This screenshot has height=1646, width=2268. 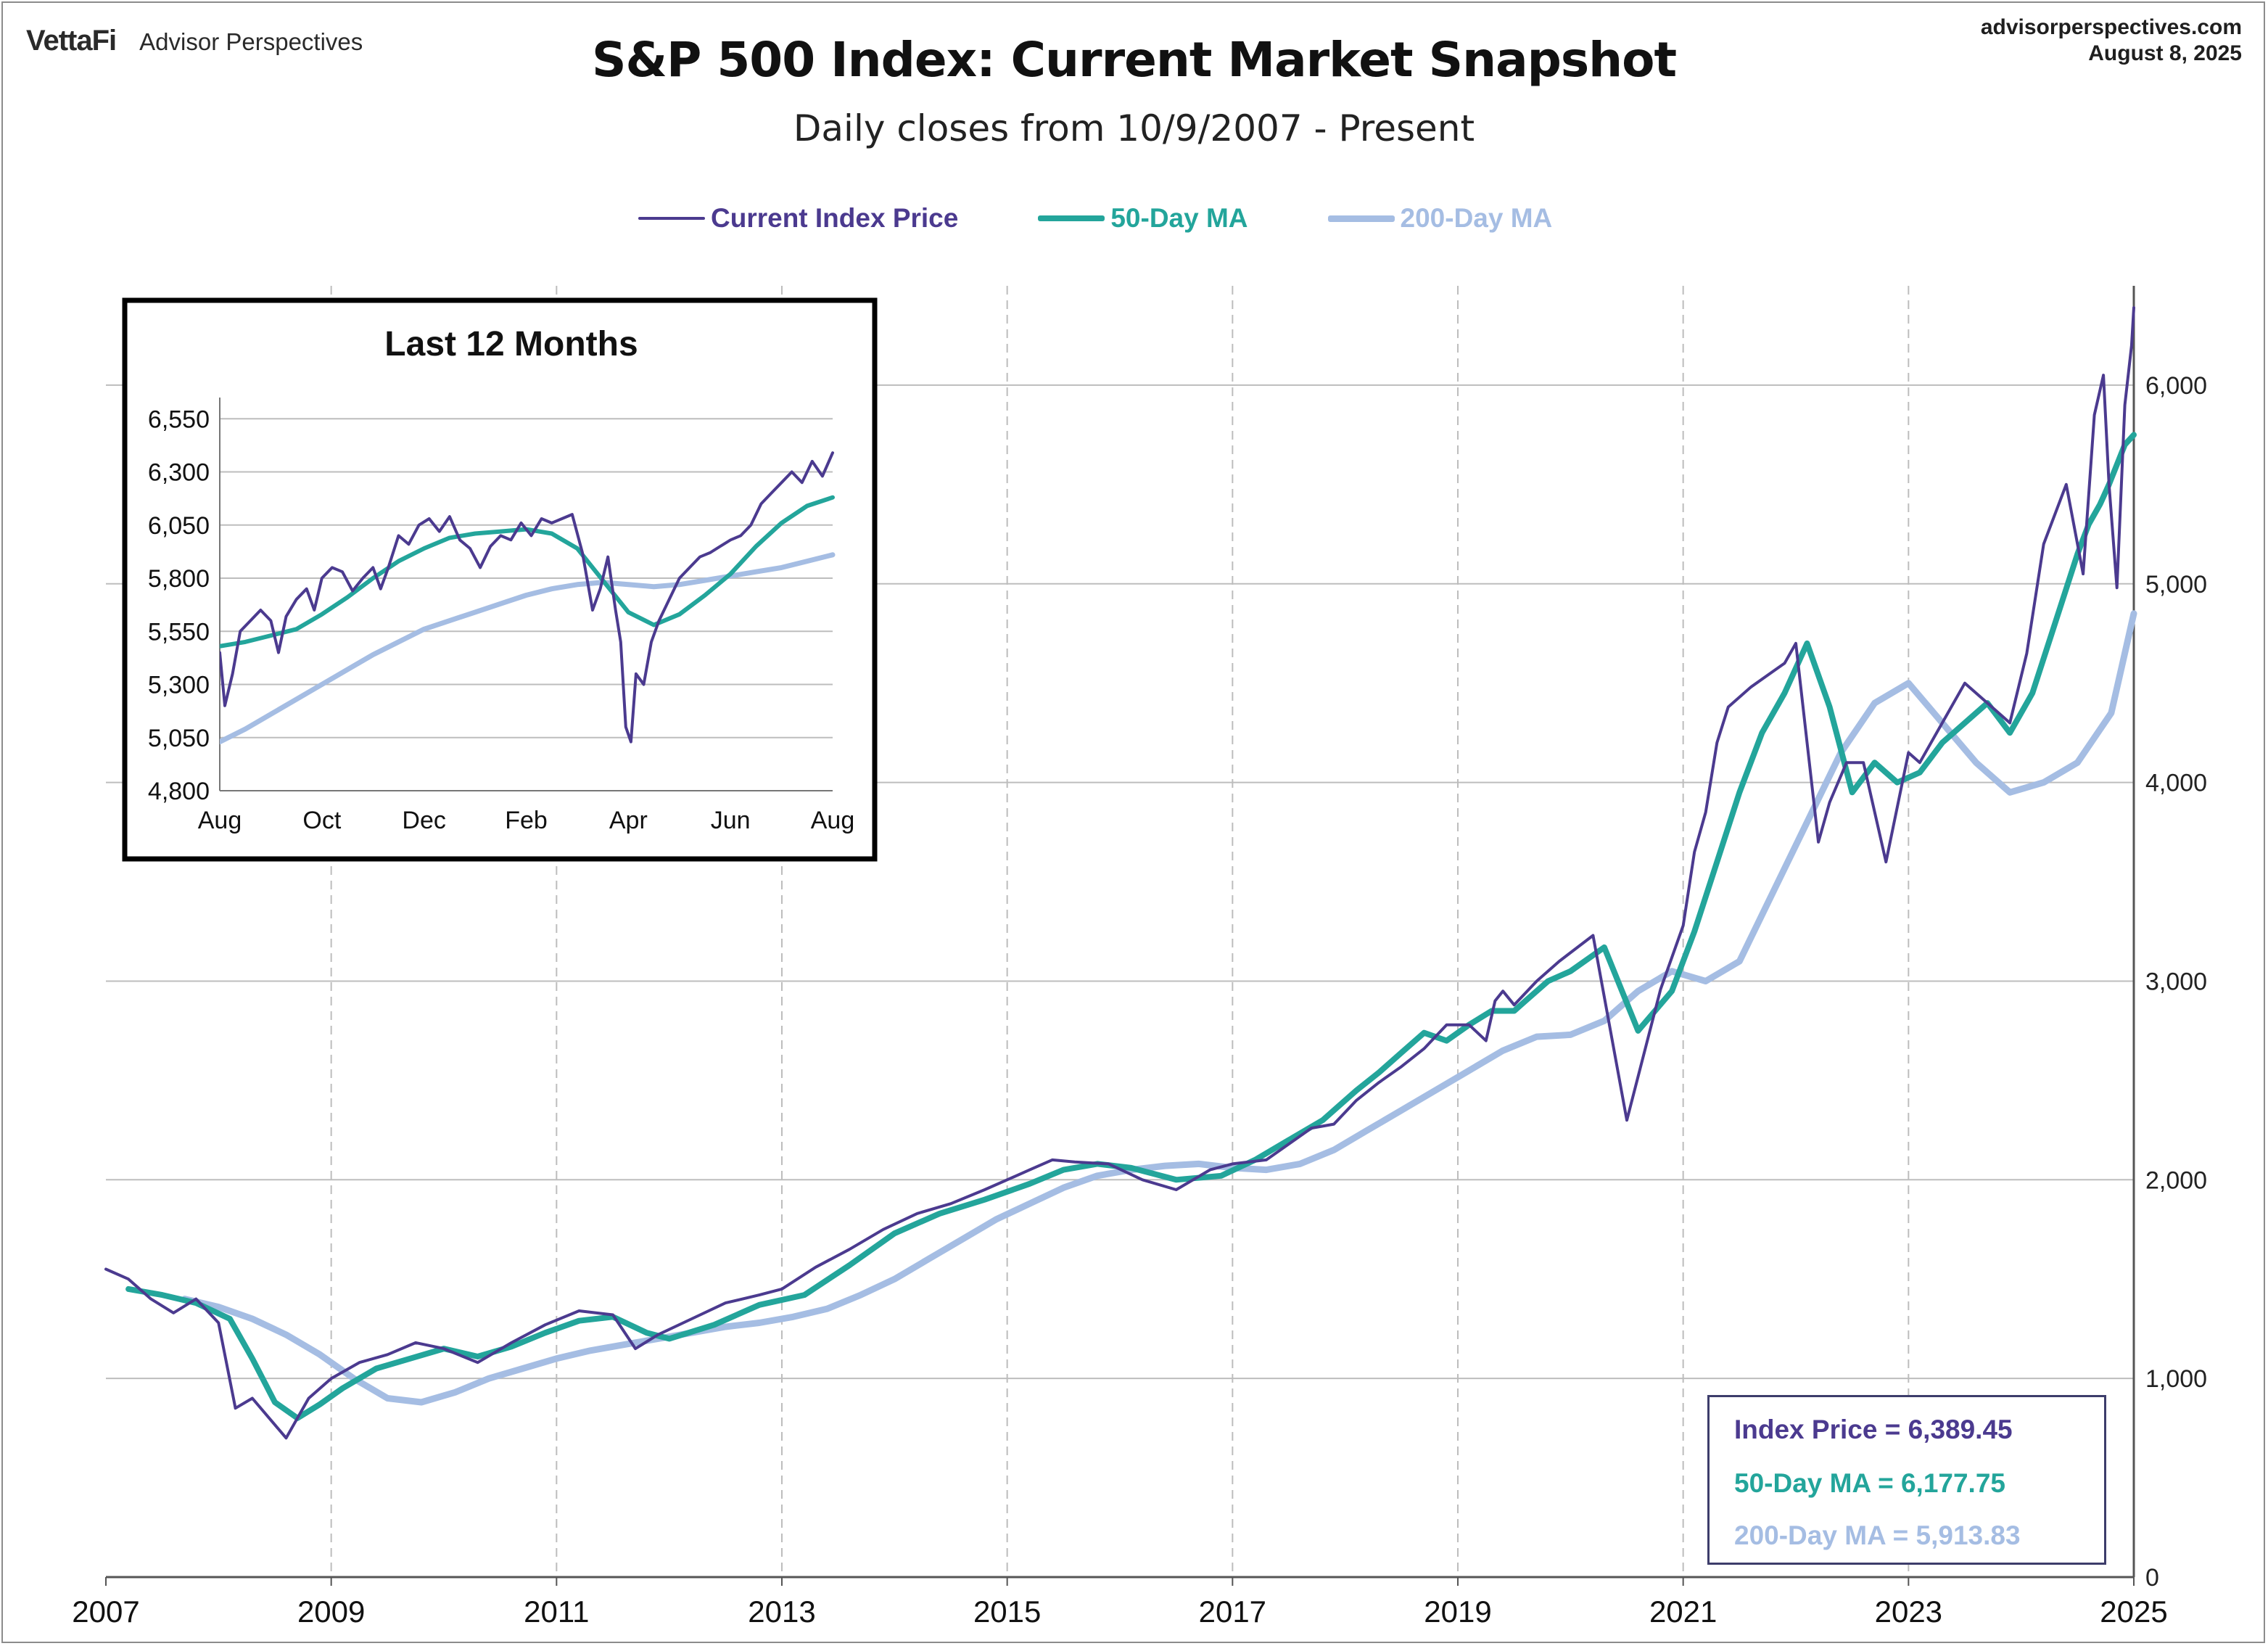 I want to click on inset-title: Last 12 Months, so click(x=511, y=344).